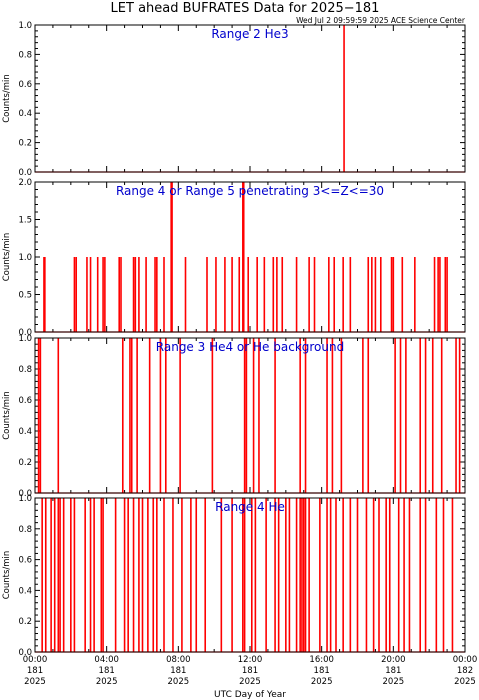 This screenshot has width=479, height=700. Describe the element at coordinates (250, 695) in the screenshot. I see `x-axis-label: UTC Day of Year` at that location.